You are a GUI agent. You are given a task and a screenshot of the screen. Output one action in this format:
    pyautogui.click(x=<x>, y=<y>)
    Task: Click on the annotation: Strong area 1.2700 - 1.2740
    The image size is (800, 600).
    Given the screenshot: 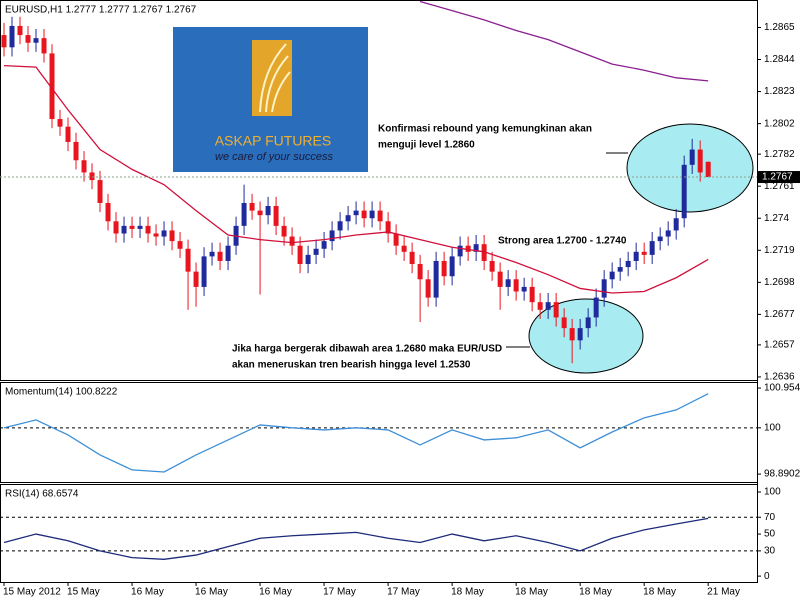 What is the action you would take?
    pyautogui.click(x=562, y=241)
    